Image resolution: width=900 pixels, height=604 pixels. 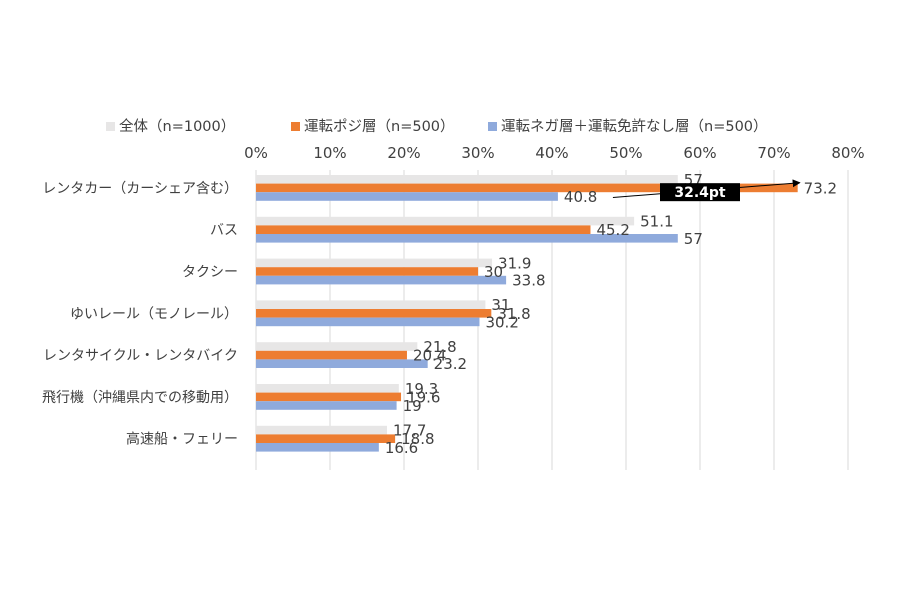 I want to click on data-label: 16.6, so click(x=401, y=448).